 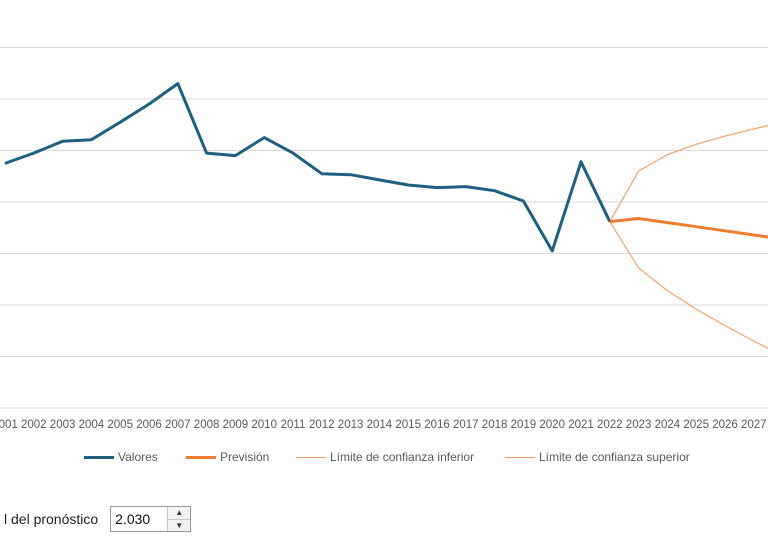 What do you see at coordinates (688, 285) in the screenshot?
I see `series-line-limite-inferior` at bounding box center [688, 285].